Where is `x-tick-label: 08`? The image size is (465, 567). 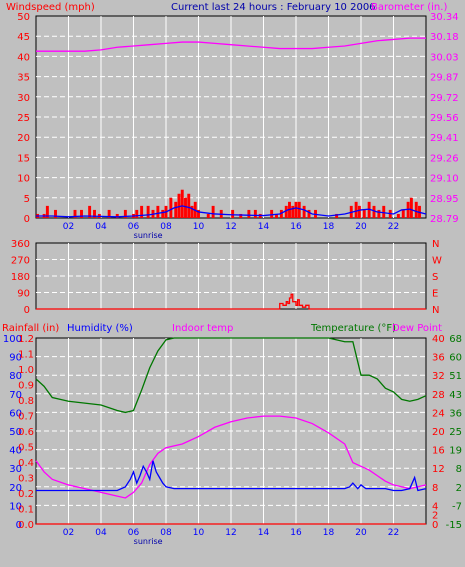
x-tick-label: 08 is located at coordinates (166, 533).